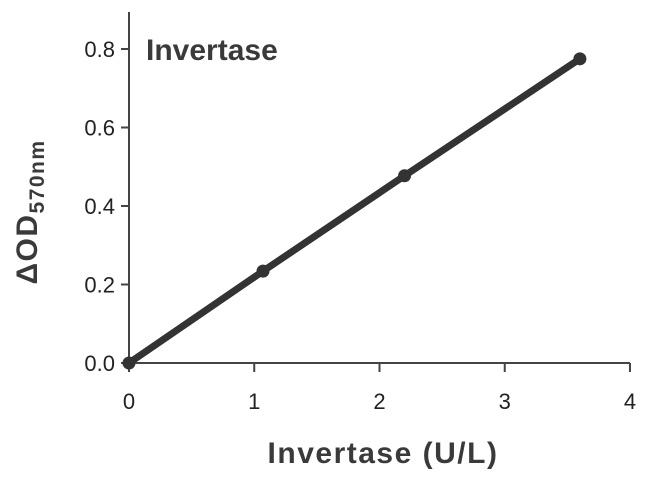 The width and height of the screenshot is (650, 481). What do you see at coordinates (254, 401) in the screenshot?
I see `x-tick-label: 1` at bounding box center [254, 401].